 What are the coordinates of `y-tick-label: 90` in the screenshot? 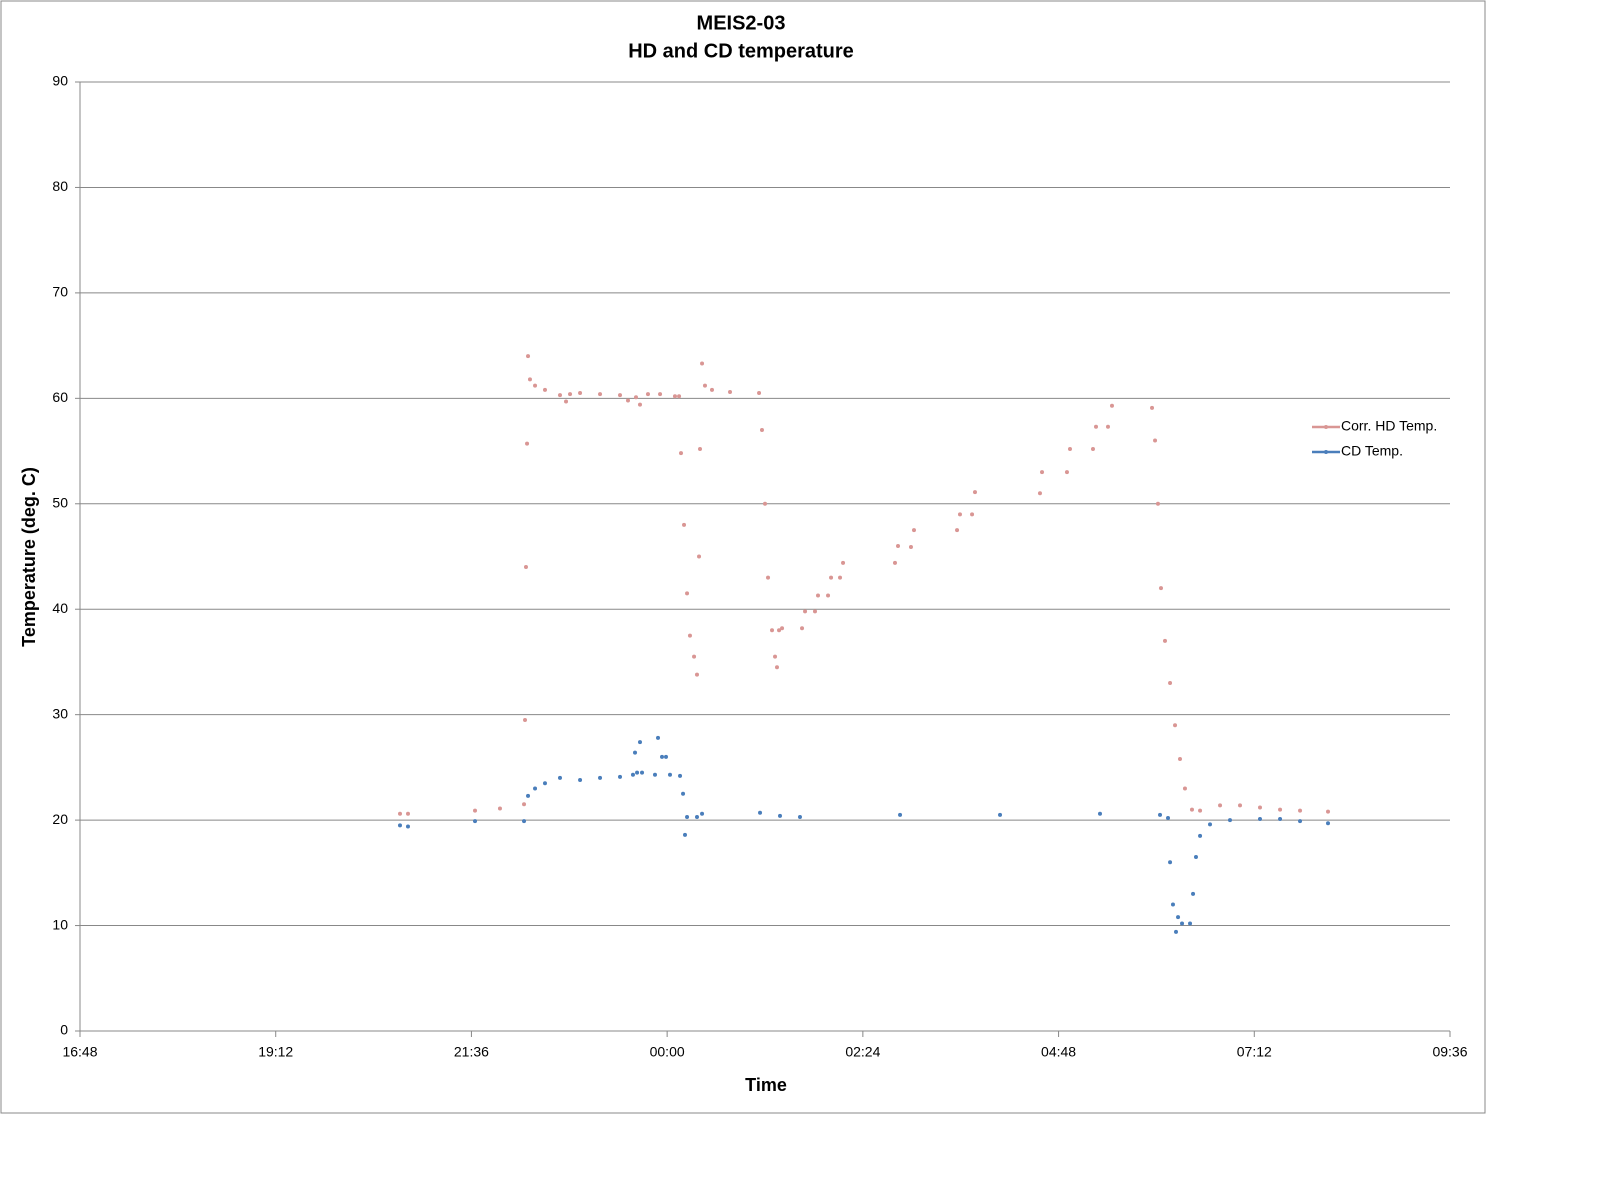 It's located at (60, 81).